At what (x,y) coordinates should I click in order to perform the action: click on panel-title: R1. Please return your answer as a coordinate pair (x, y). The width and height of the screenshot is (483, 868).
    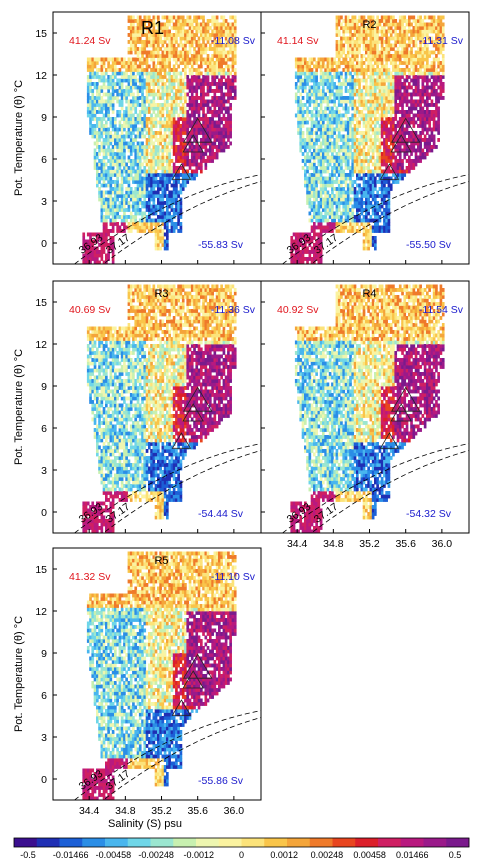
    Looking at the image, I should click on (152, 28).